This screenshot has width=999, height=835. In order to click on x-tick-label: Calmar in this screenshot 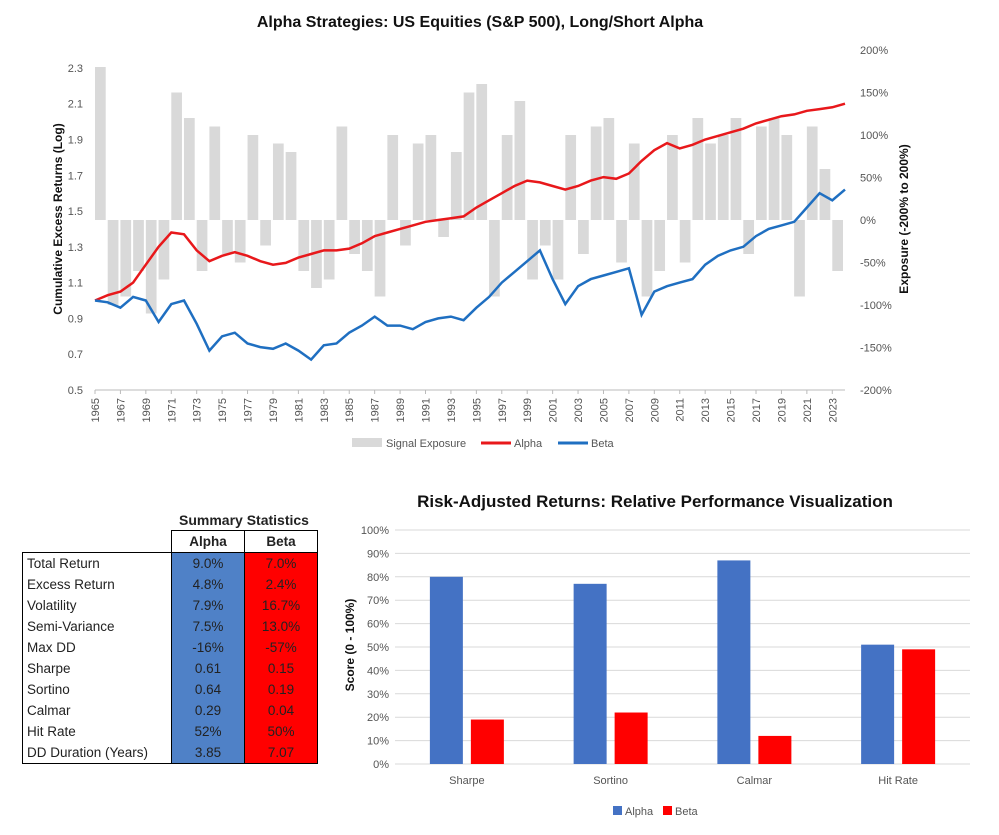, I will do `click(755, 781)`.